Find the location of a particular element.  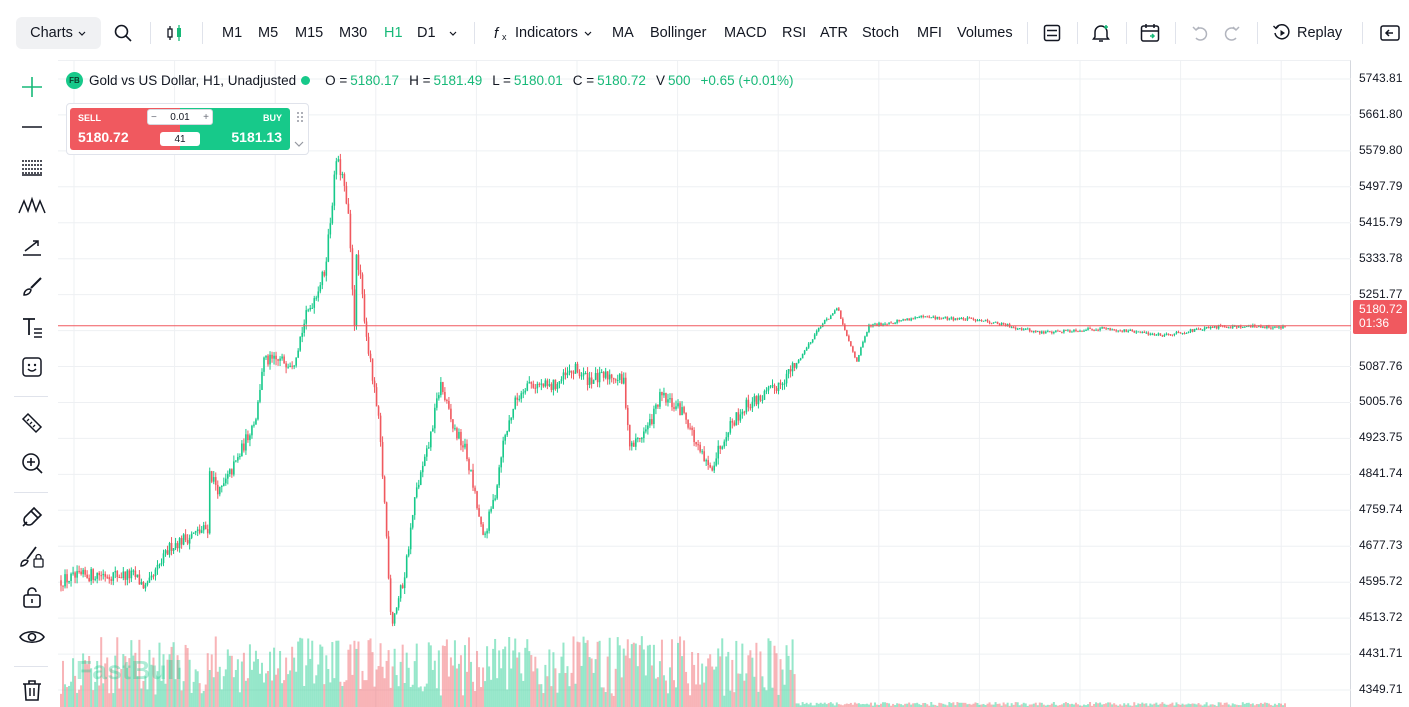

drag-handle-icon is located at coordinates (300, 116).